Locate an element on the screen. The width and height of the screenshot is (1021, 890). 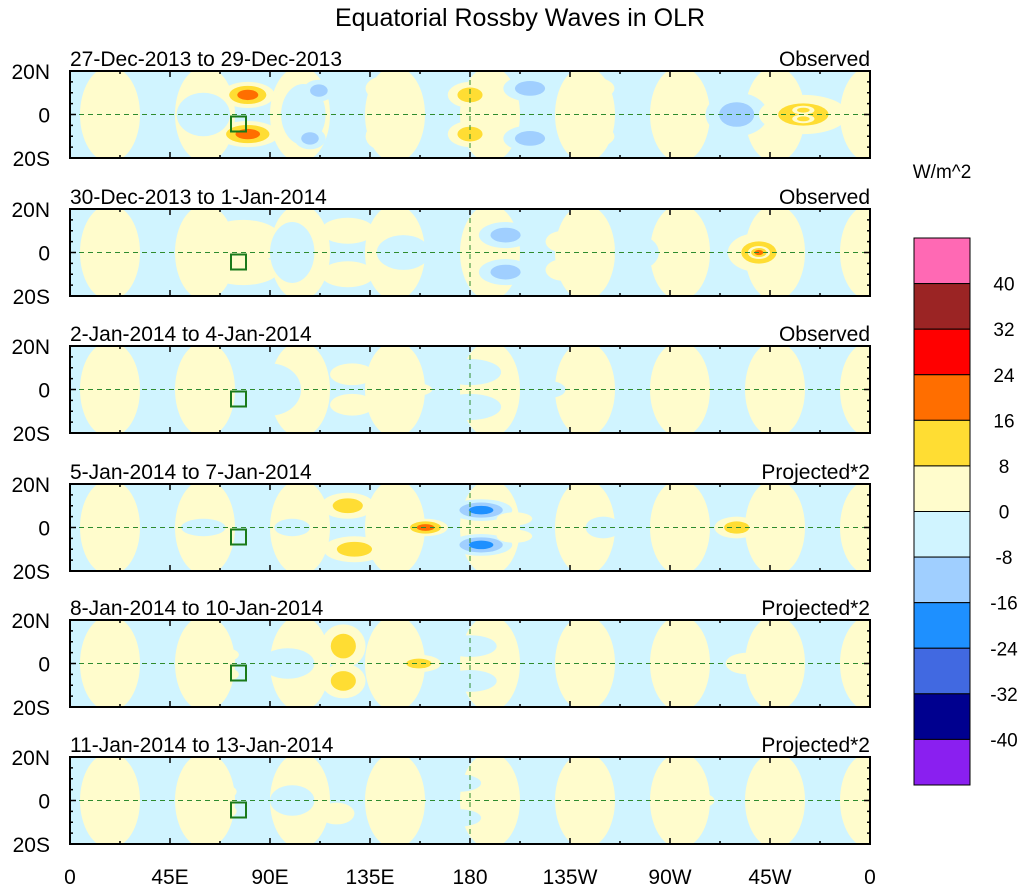
colorbar-label: -40 is located at coordinates (1003, 740).